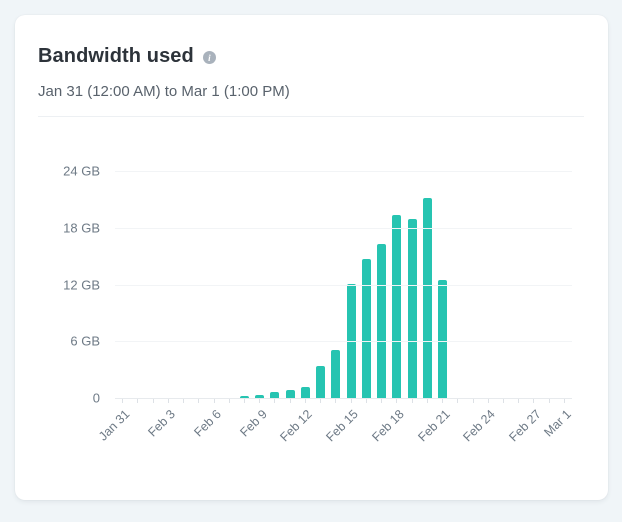  I want to click on x-axis-label: Feb 15, so click(342, 426).